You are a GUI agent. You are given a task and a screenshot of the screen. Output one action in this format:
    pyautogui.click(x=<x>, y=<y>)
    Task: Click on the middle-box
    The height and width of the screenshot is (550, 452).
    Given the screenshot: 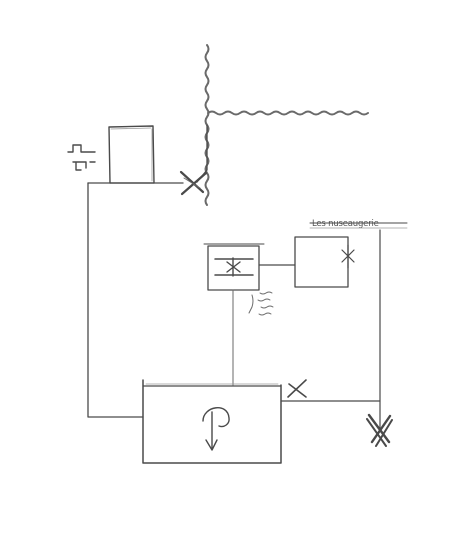 What is the action you would take?
    pyautogui.click(x=234, y=267)
    